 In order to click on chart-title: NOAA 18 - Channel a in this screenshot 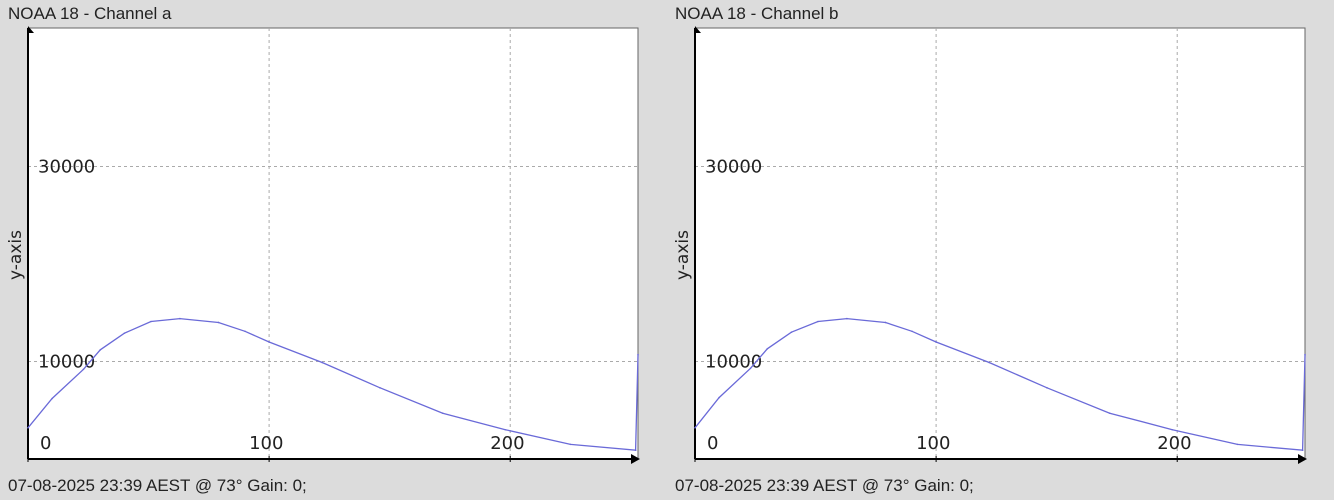, I will do `click(90, 13)`.